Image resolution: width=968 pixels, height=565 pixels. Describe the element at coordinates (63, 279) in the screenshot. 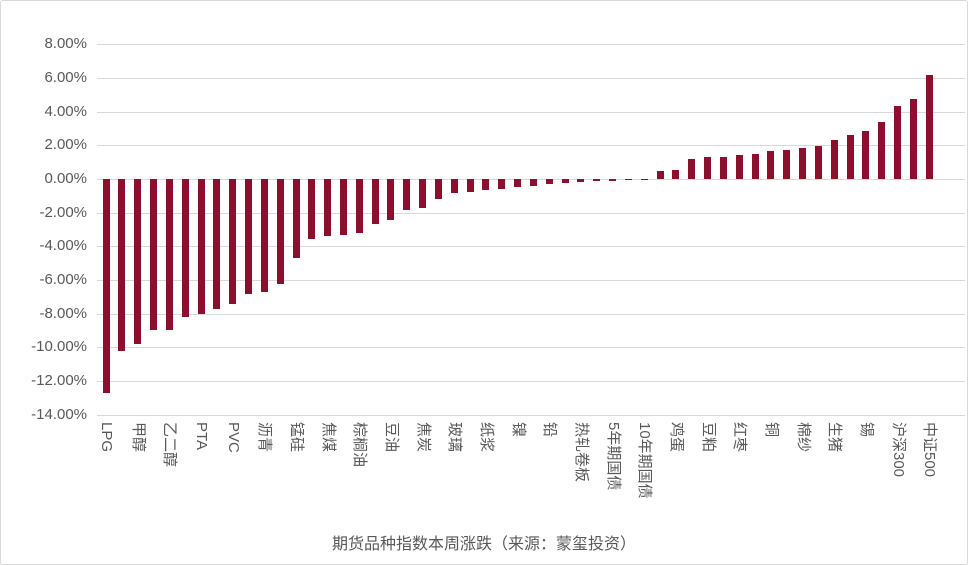

I see `y-axis-tick-label: -6.00%` at that location.